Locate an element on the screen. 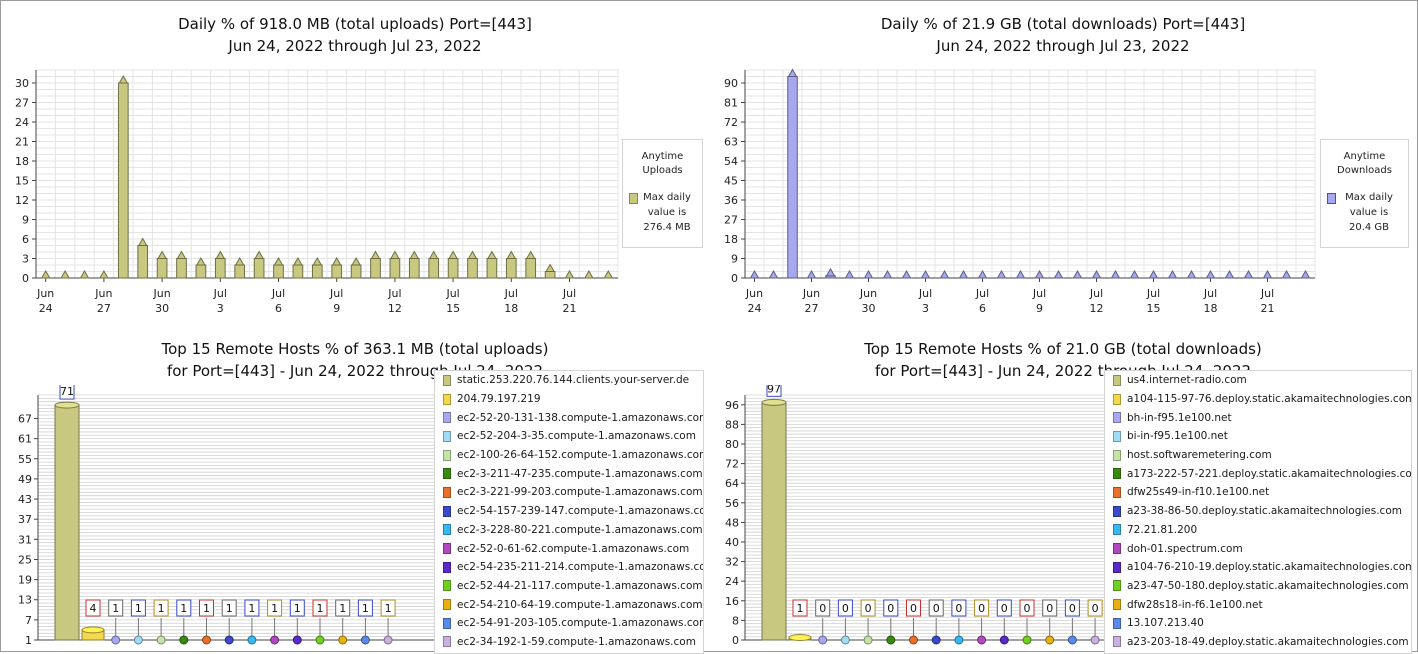 The height and width of the screenshot is (654, 1418). uphosts-y-tick-label: 43 is located at coordinates (25, 499).